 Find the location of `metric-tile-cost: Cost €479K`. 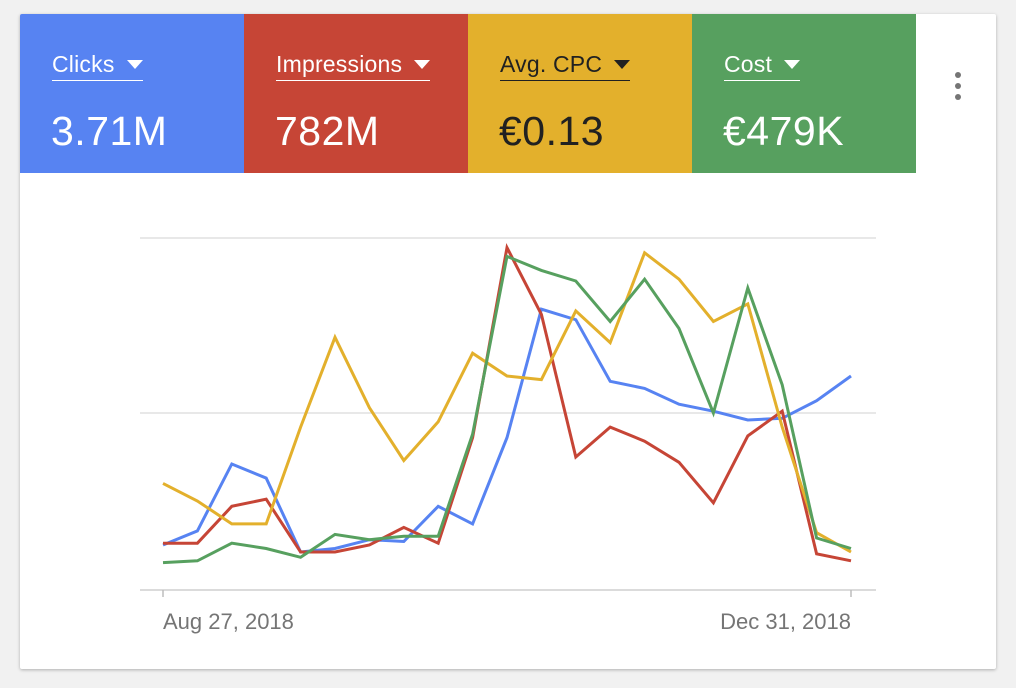

metric-tile-cost: Cost €479K is located at coordinates (804, 93).